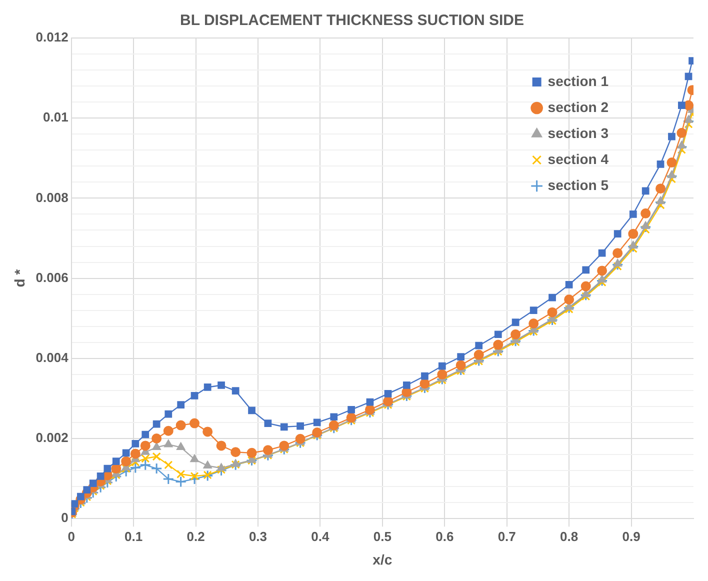 This screenshot has height=581, width=708. I want to click on x-tick-label: 0.9, so click(631, 536).